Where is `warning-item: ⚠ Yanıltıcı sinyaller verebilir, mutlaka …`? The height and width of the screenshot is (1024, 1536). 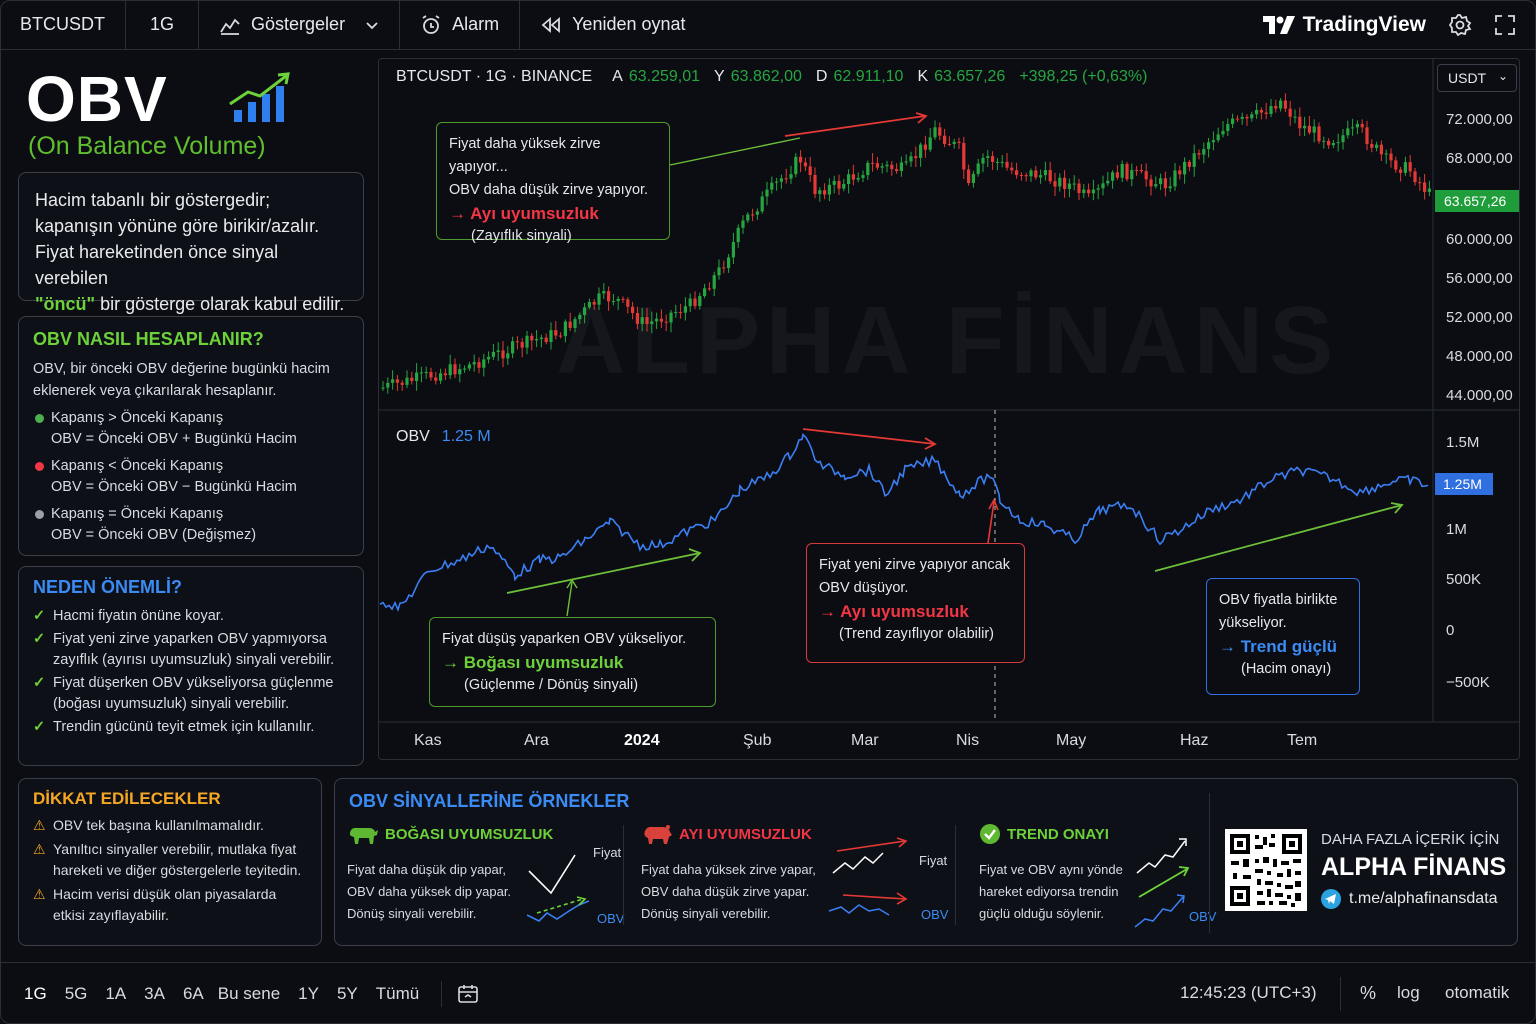
warning-item: ⚠ Yanıltıcı sinyaller verebilir, mutlaka … is located at coordinates (170, 860).